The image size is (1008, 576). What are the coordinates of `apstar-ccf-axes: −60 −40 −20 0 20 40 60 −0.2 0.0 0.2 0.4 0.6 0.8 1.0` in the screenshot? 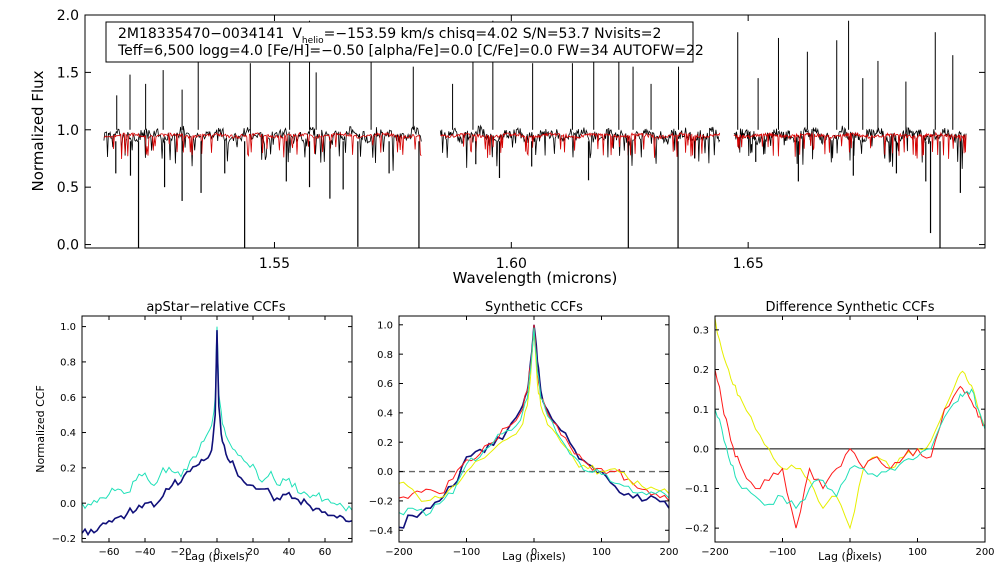 It's located at (202, 437).